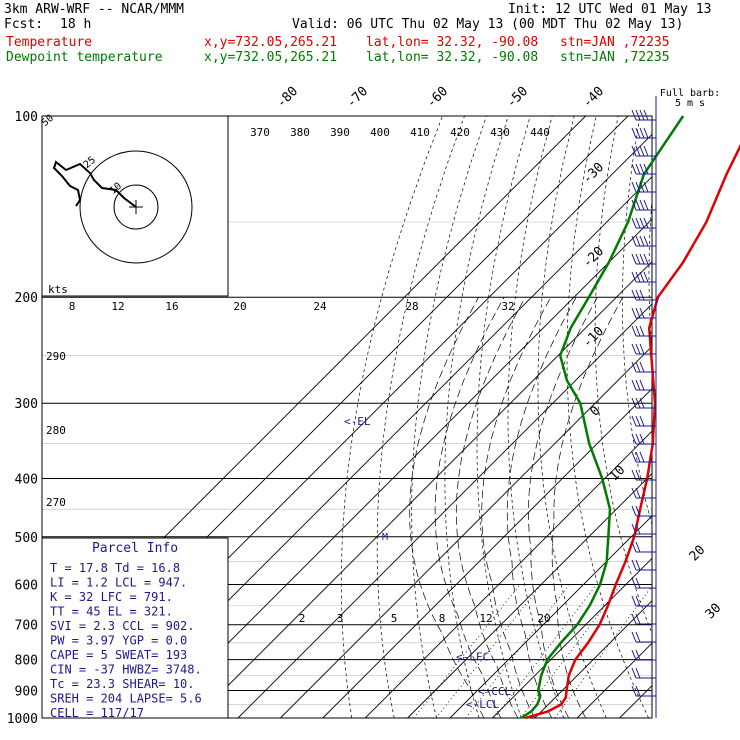  I want to click on pressure-tick-label: 400, so click(26, 479).